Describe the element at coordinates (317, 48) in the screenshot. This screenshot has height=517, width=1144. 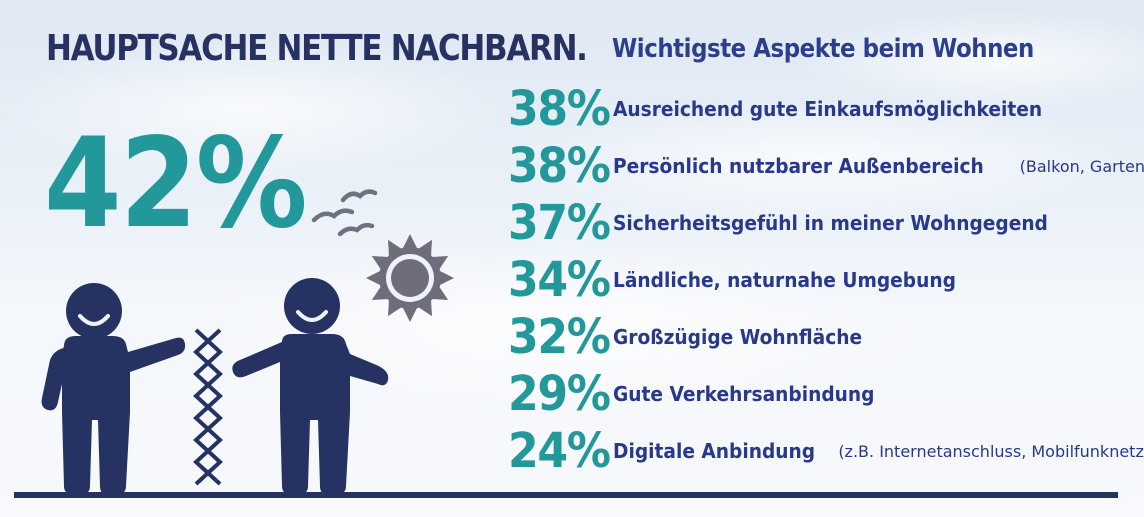
I see `page-title: HAUPTSACHE NETTE NACHBARN.` at that location.